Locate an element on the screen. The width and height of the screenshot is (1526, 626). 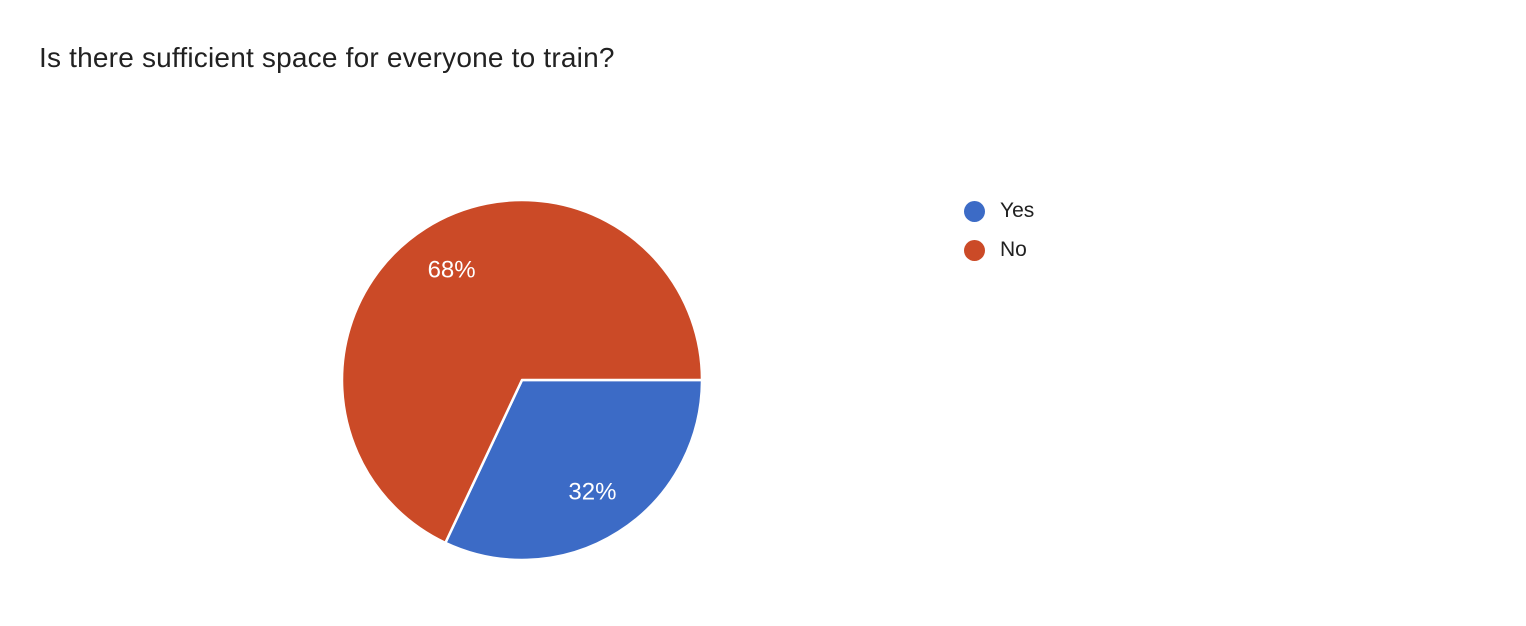
pie-slice-yes is located at coordinates (574, 470).